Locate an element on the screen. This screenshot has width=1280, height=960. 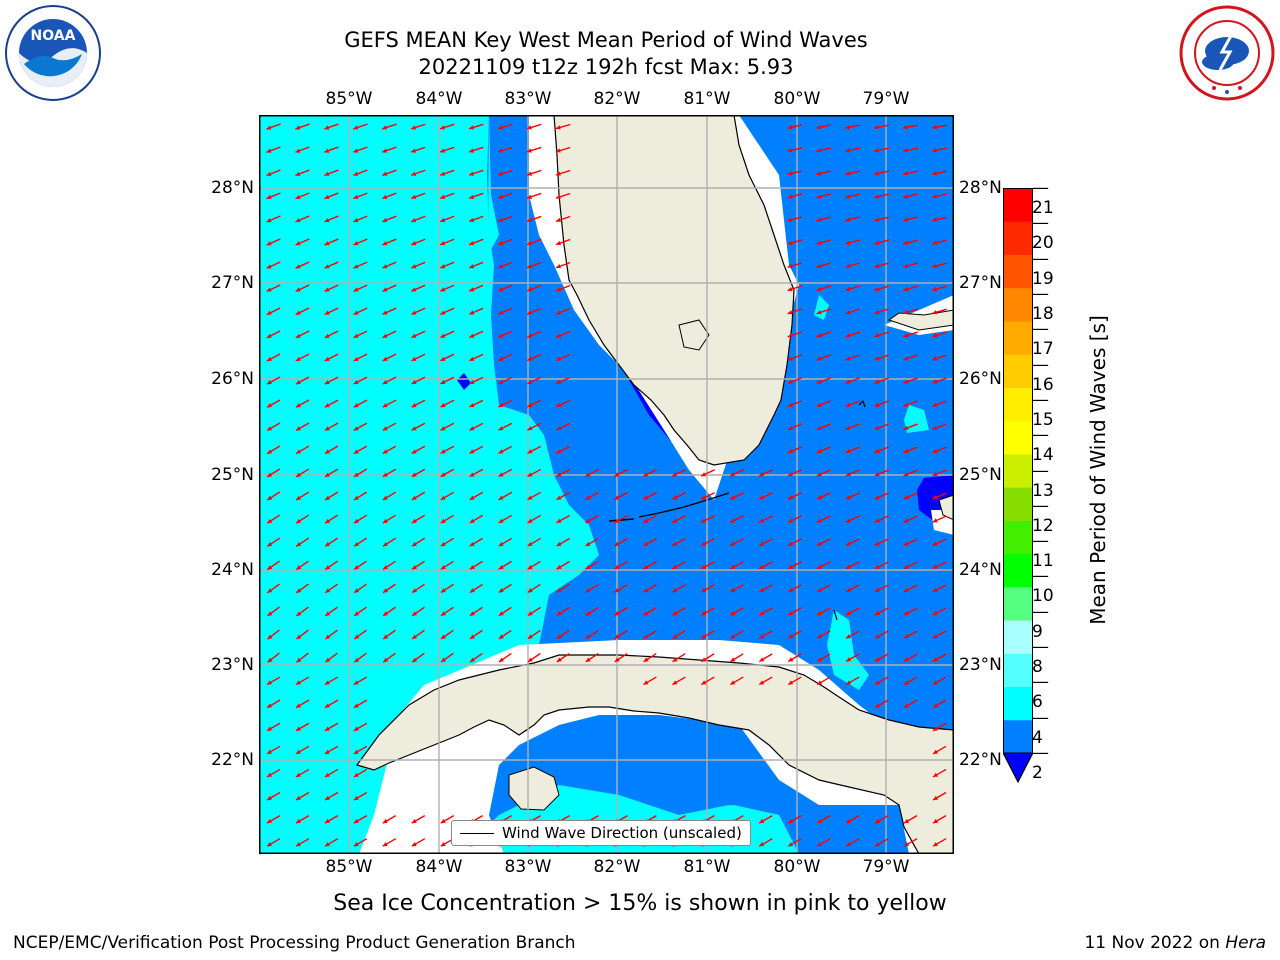
colorbar-tick-label: — 2 is located at coordinates (1040, 763).